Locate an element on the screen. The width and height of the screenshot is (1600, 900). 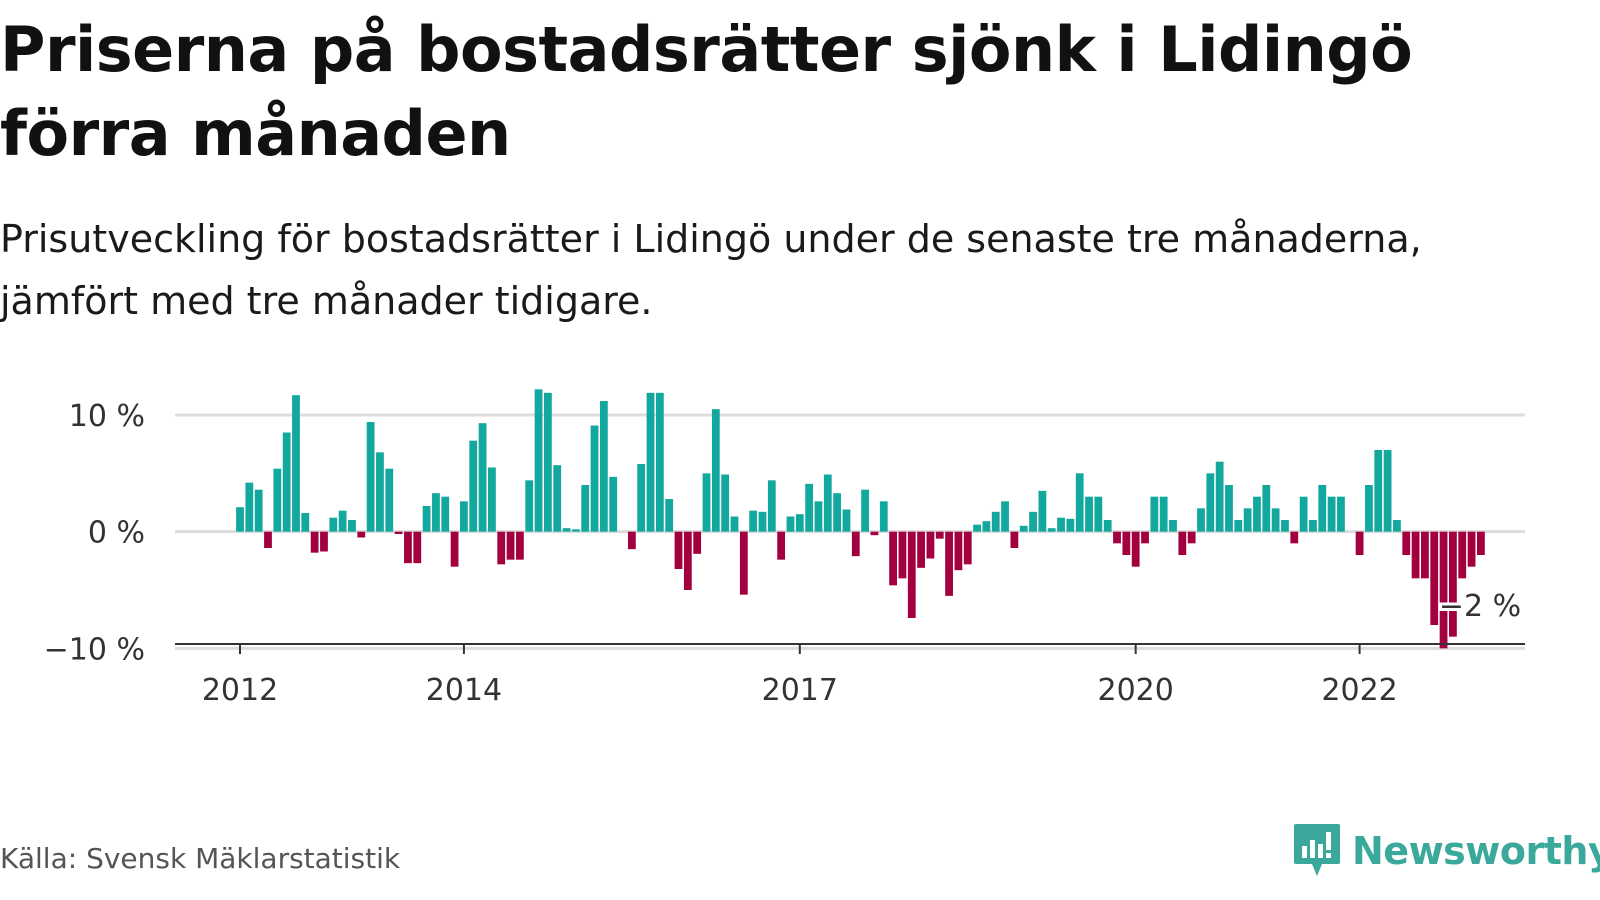
brand-logo: Newsworthy is located at coordinates (1446, 851).